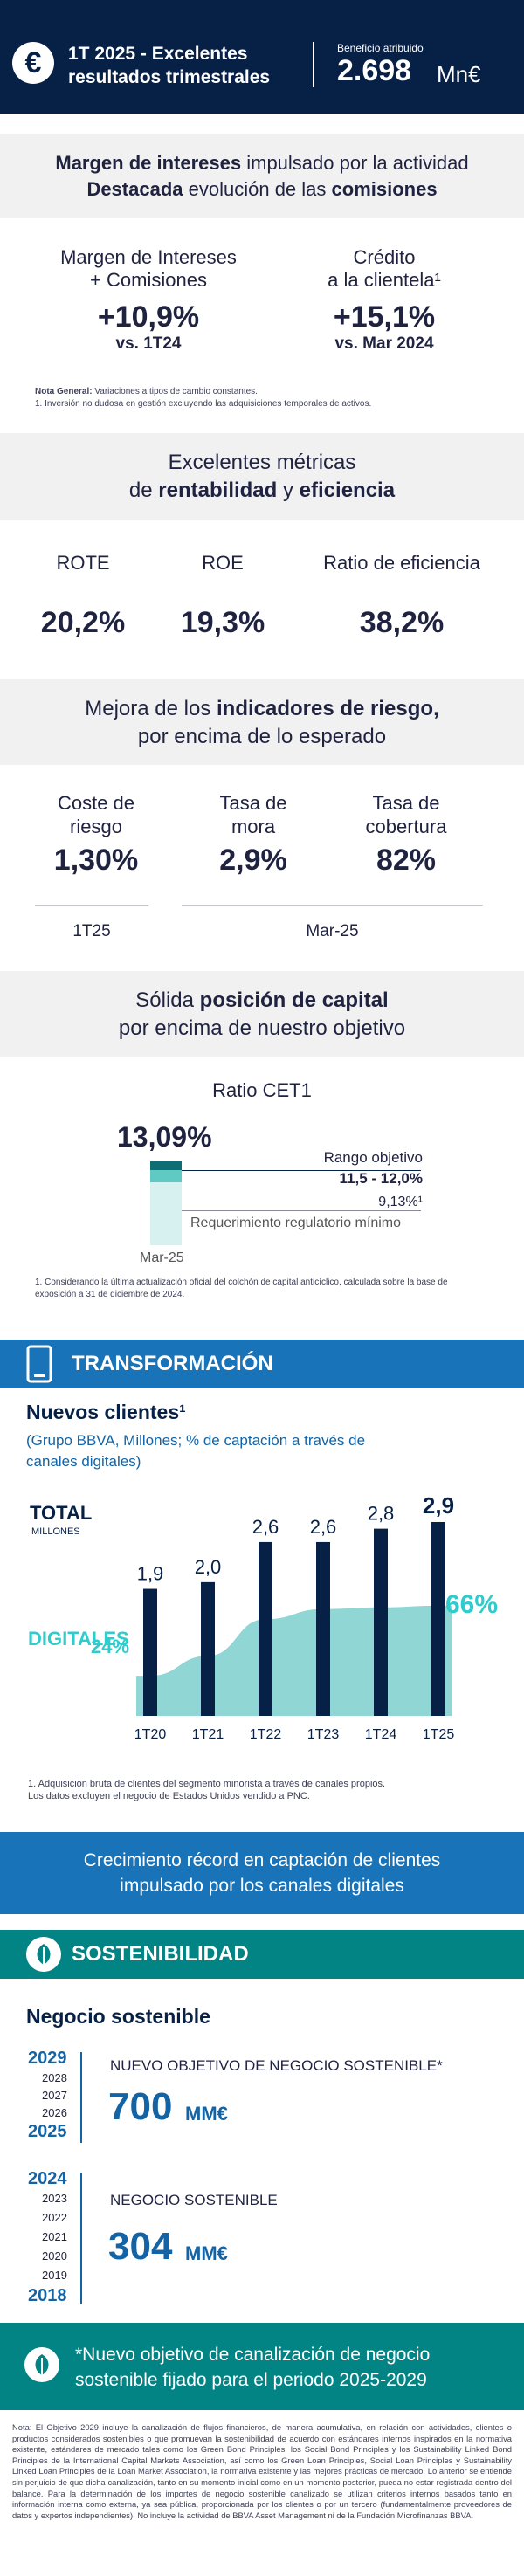 The height and width of the screenshot is (2576, 524). What do you see at coordinates (166, 1165) in the screenshot?
I see `cet1-bar-buffer` at bounding box center [166, 1165].